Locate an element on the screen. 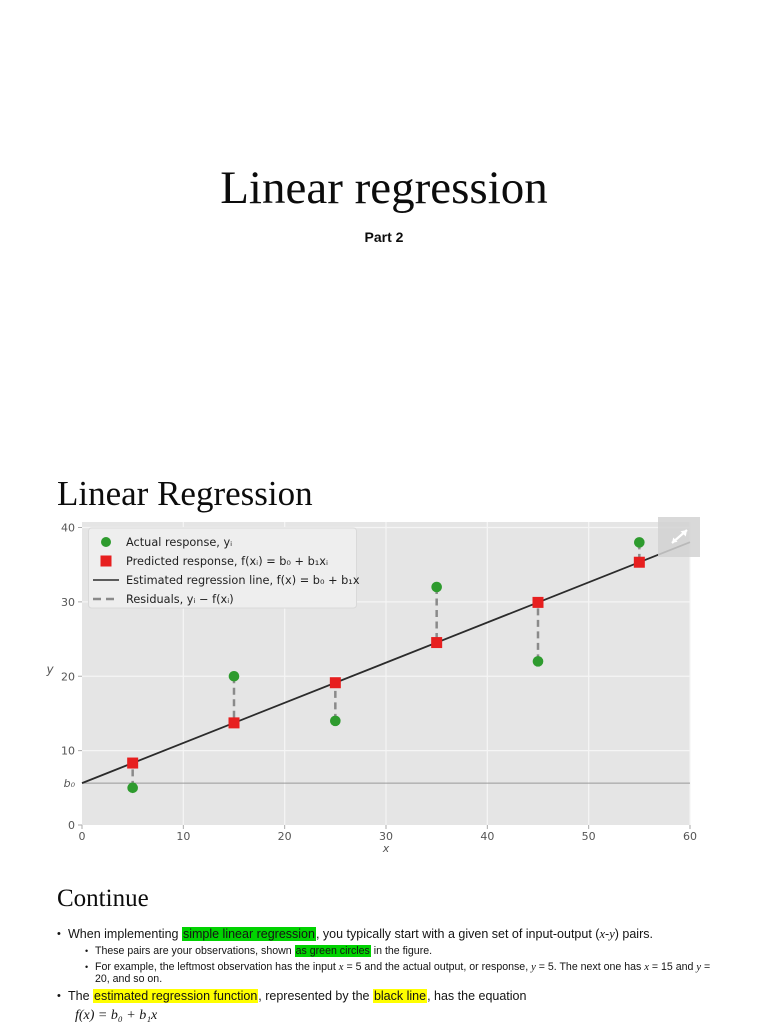  expand-chart-button is located at coordinates (679, 537).